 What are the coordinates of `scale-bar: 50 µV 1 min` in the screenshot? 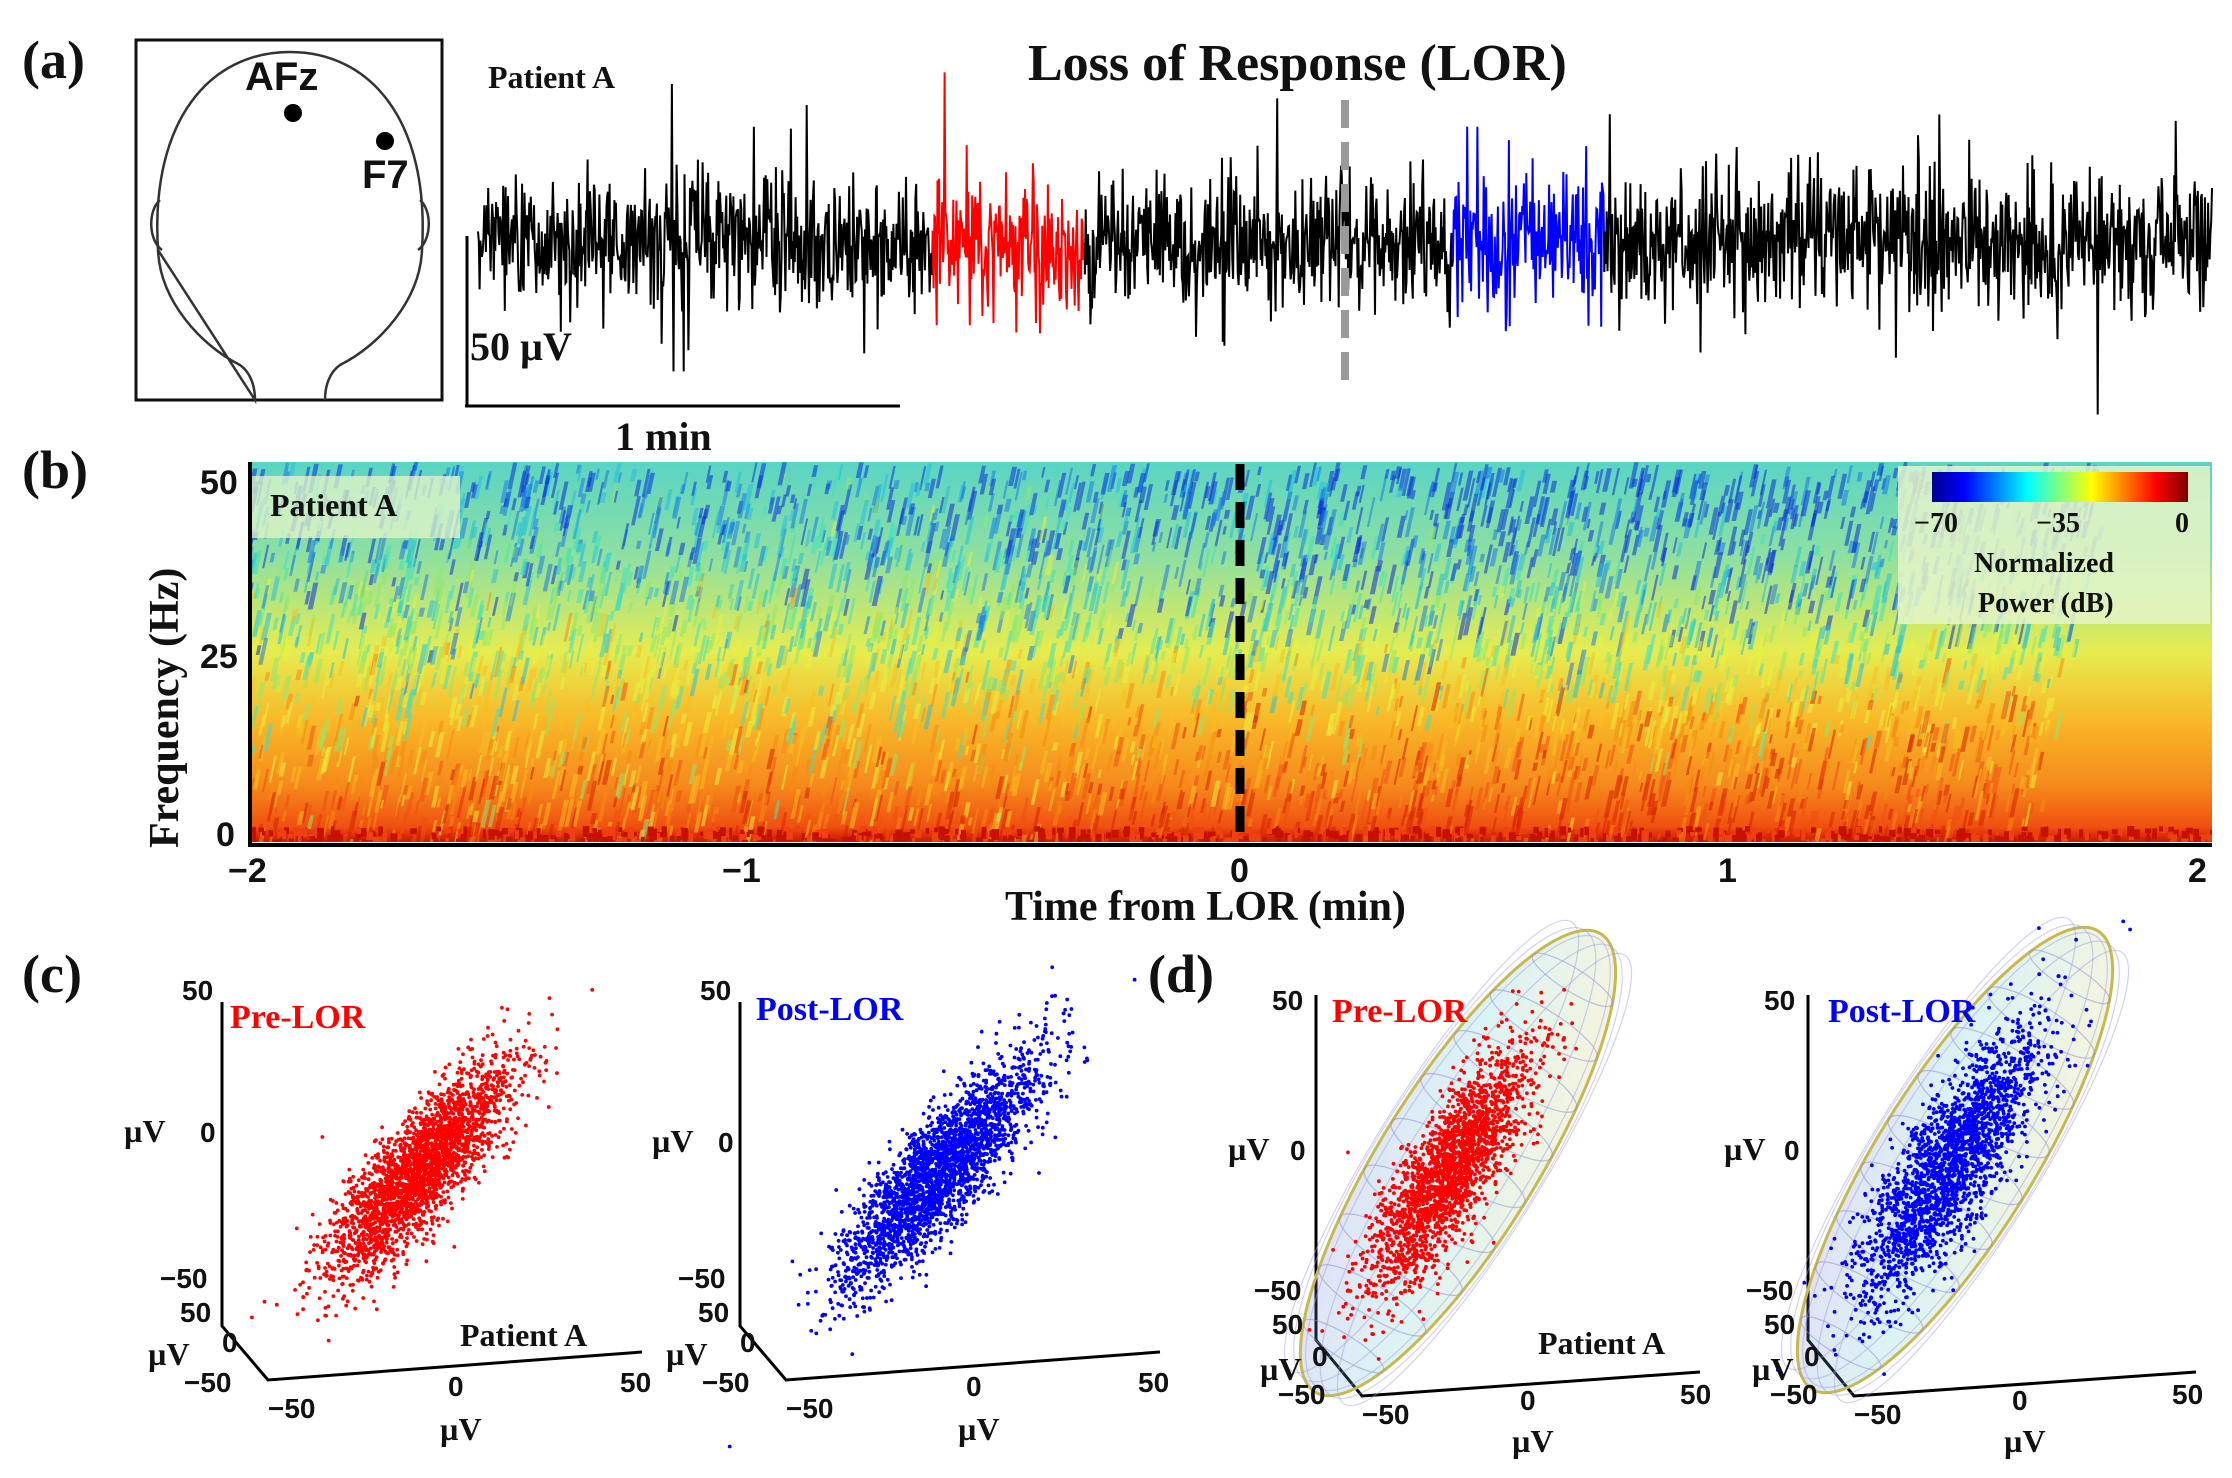 It's located at (682, 347).